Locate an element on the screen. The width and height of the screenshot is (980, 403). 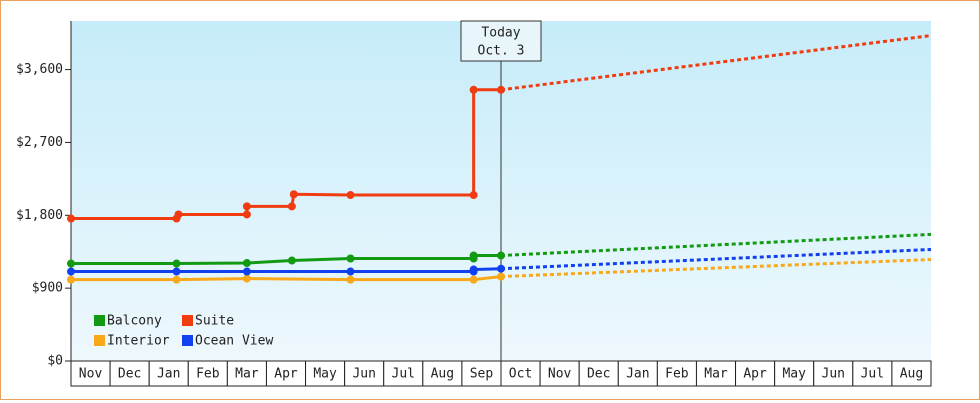
series-line is located at coordinates (286, 278).